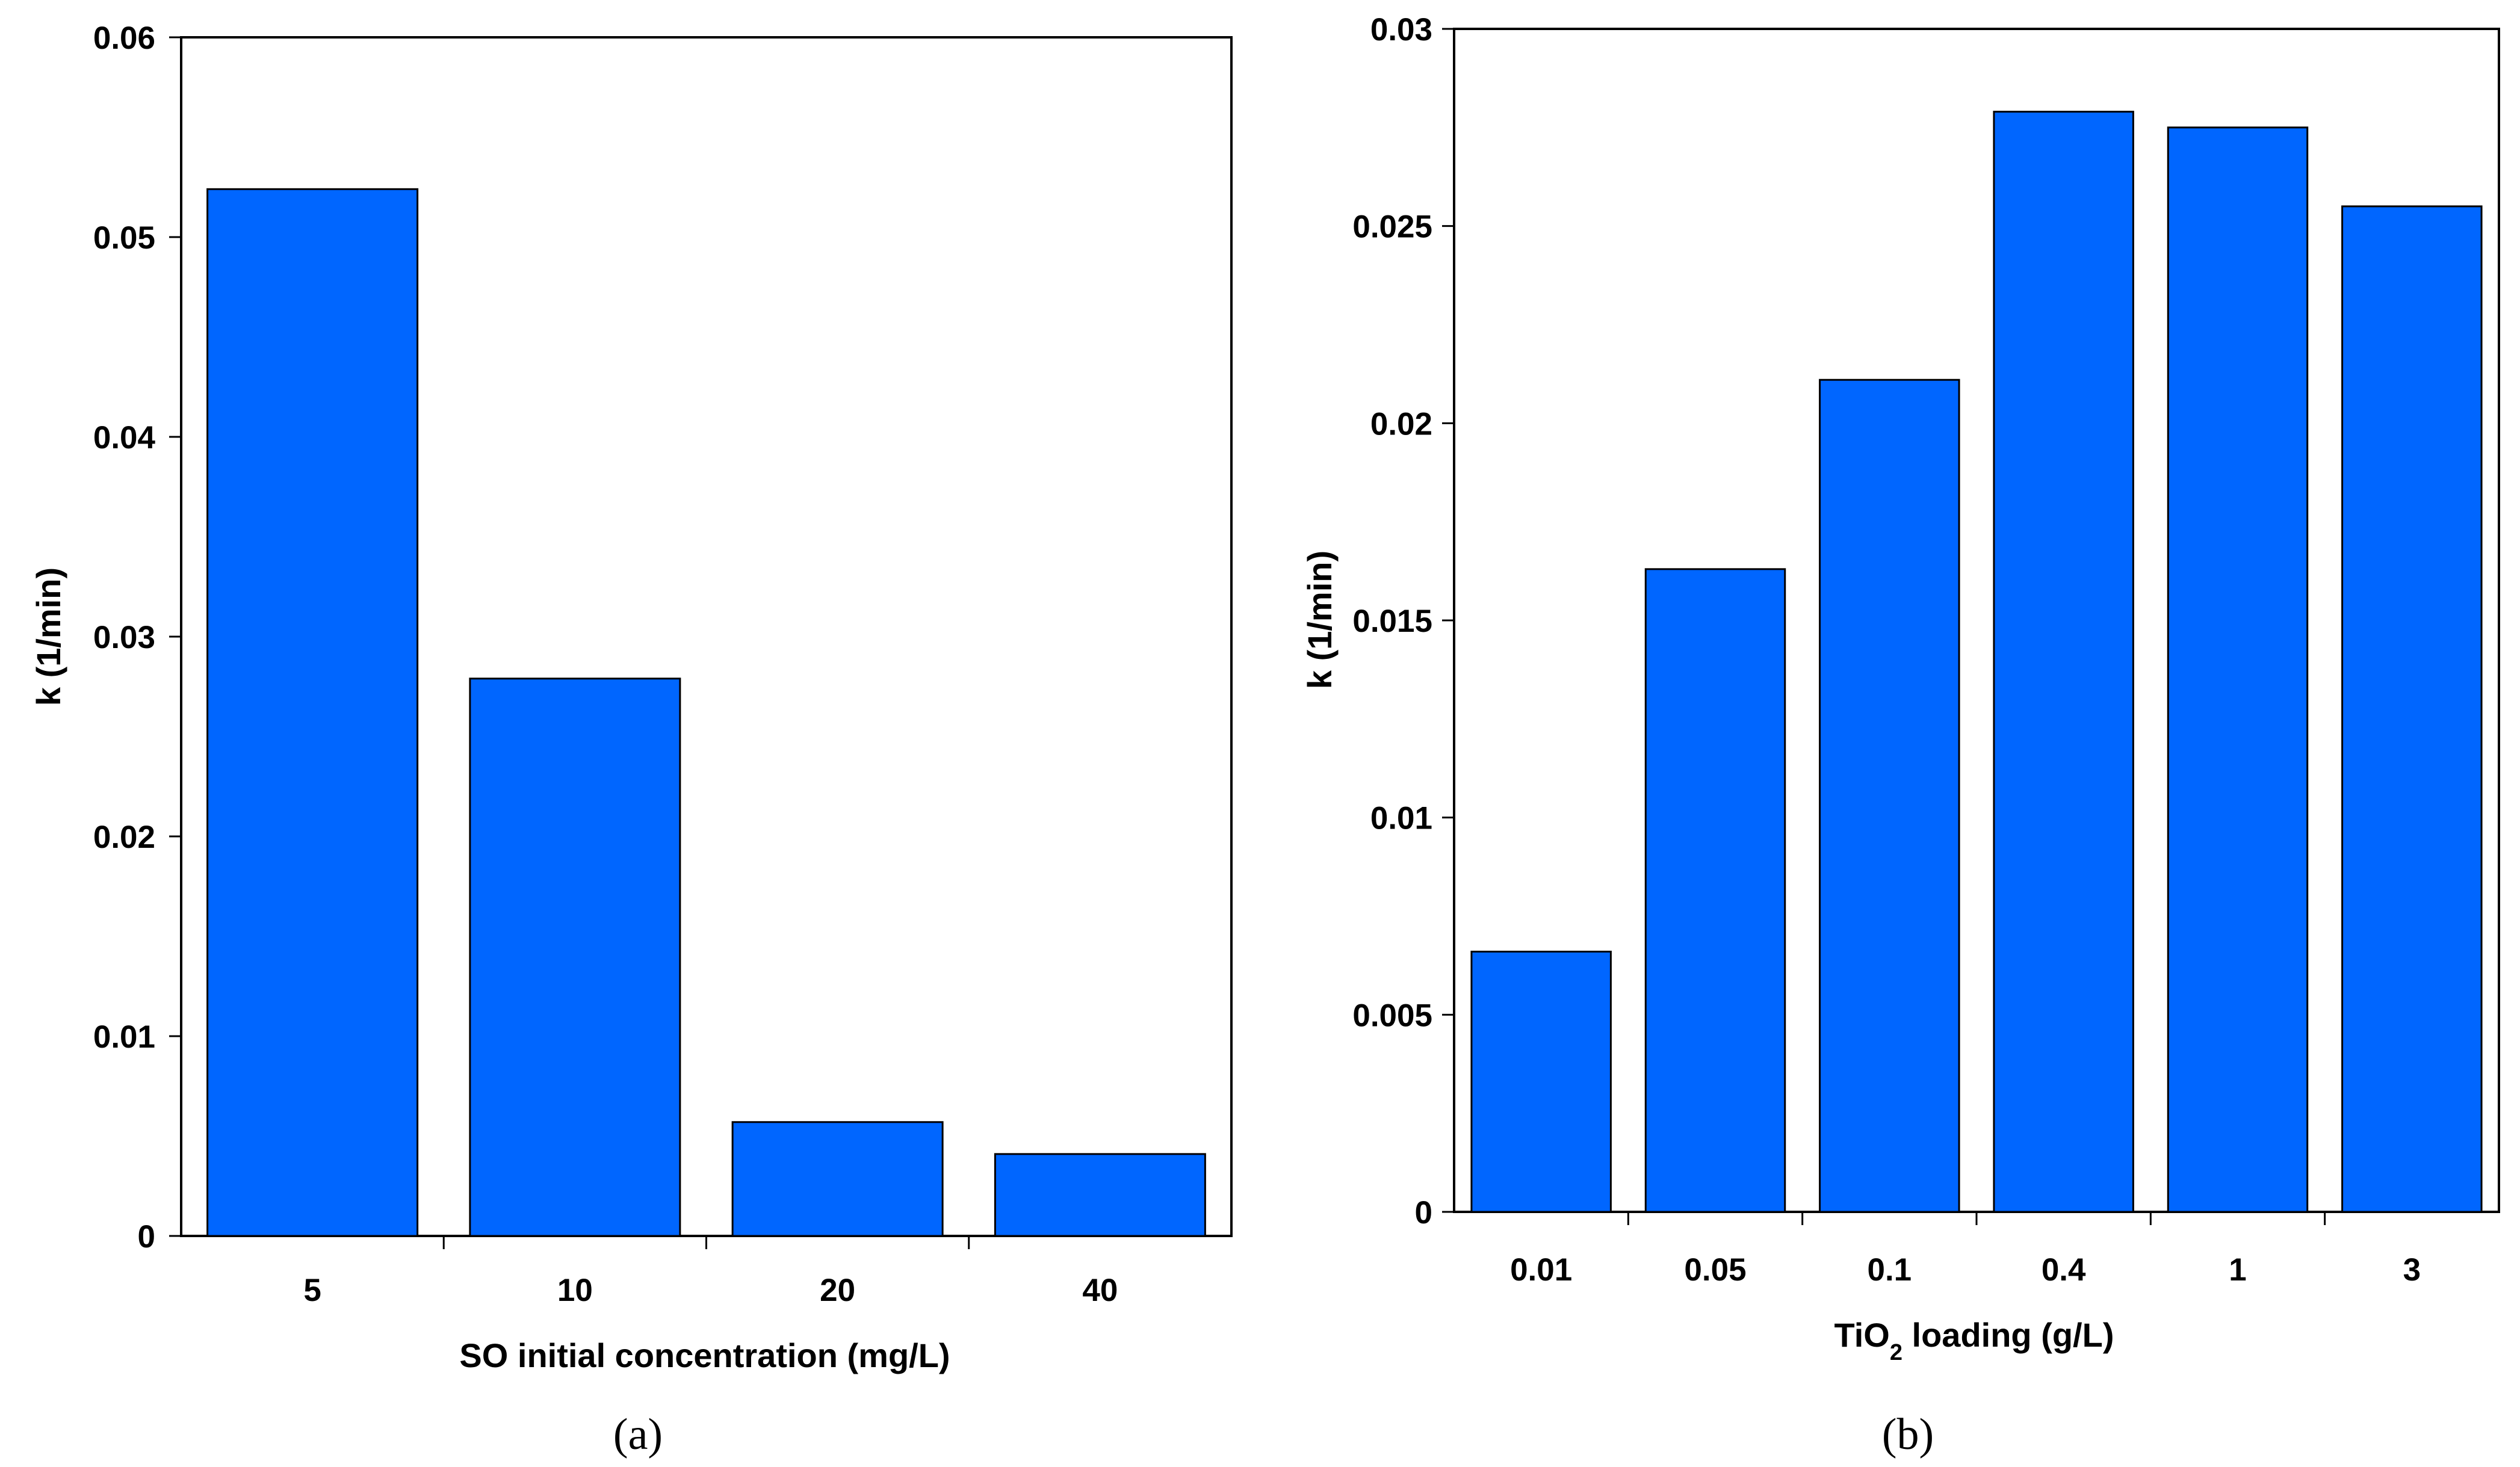 This screenshot has width=2520, height=1467. Describe the element at coordinates (1392, 1015) in the screenshot. I see `y-tick-label-b: 0.005` at that location.